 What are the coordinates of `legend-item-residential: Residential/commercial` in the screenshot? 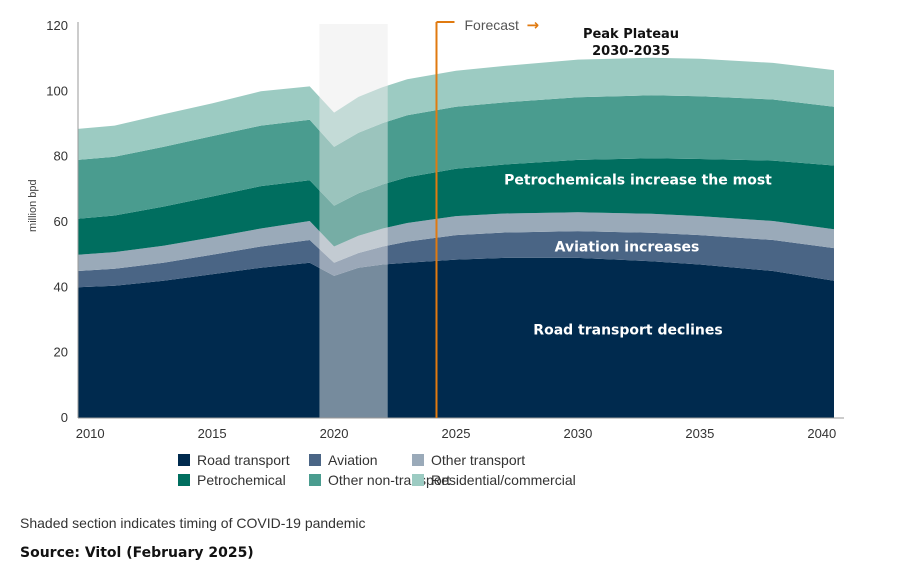 It's located at (537, 480).